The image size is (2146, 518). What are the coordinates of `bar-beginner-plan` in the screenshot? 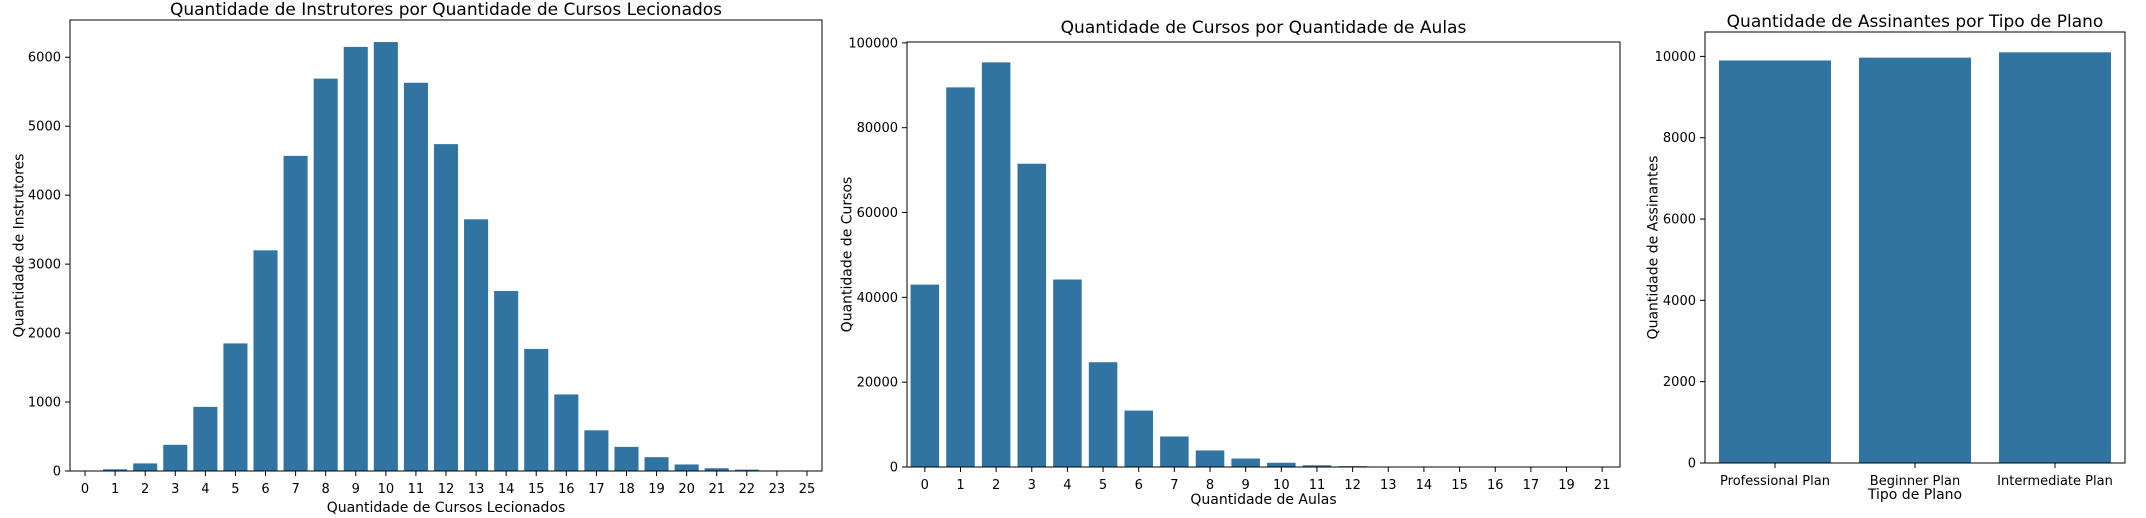 It's located at (1915, 260).